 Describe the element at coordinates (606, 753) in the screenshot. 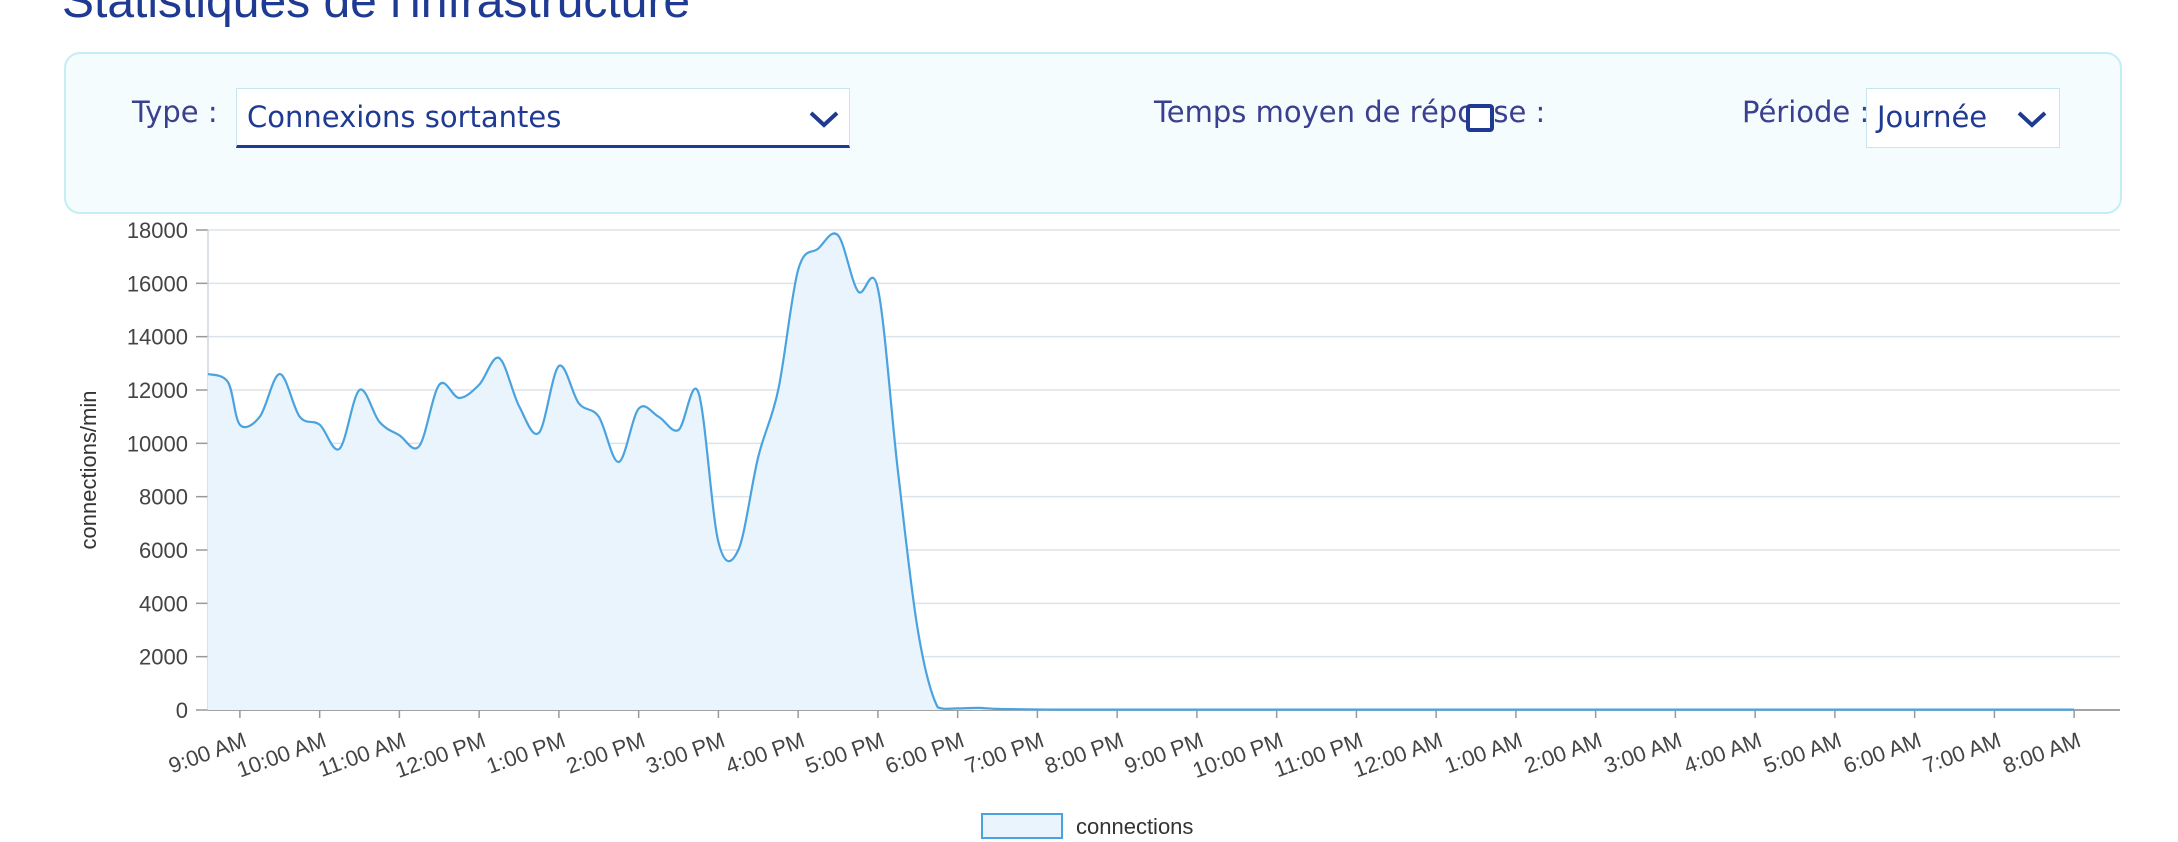

I see `x-tick-label: 2:00 PM` at that location.